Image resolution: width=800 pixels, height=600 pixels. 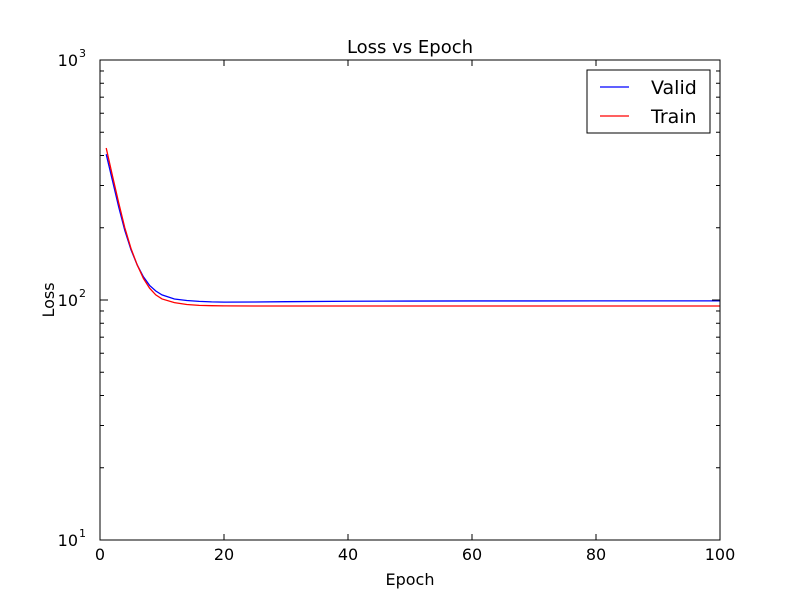 I want to click on x-tick-label: 20, so click(x=224, y=554).